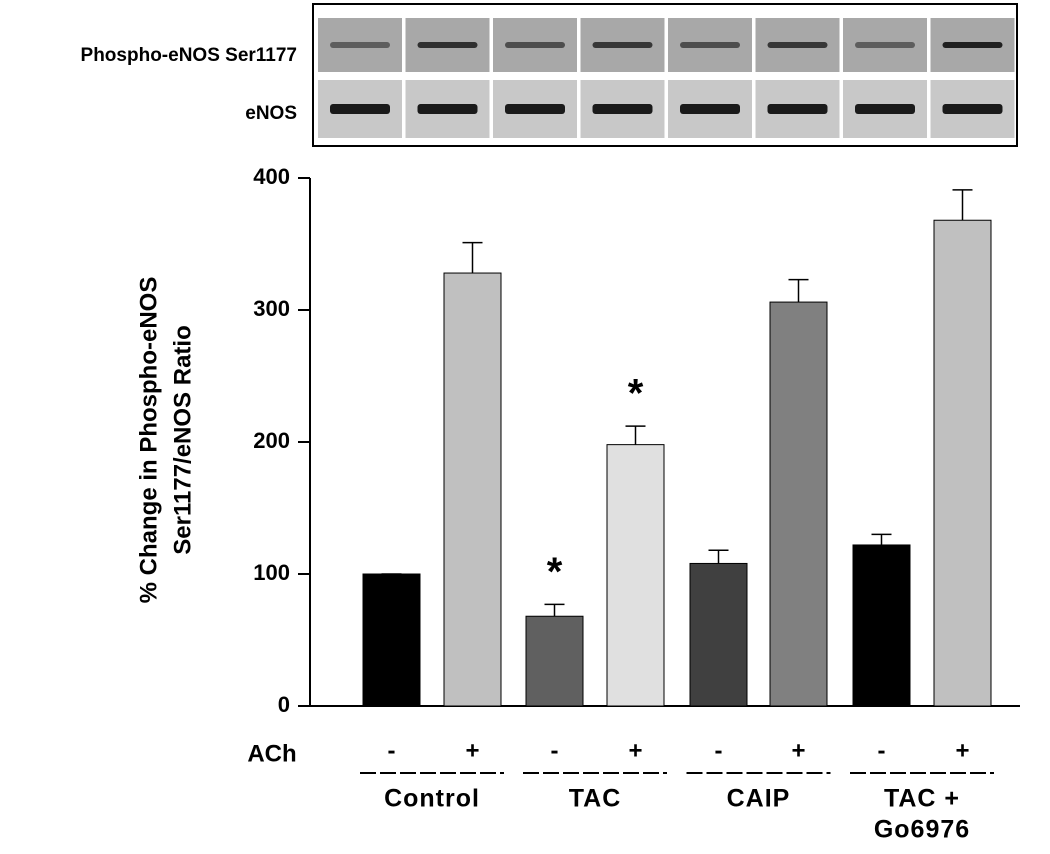  What do you see at coordinates (759, 799) in the screenshot?
I see `group-label: CAIP` at bounding box center [759, 799].